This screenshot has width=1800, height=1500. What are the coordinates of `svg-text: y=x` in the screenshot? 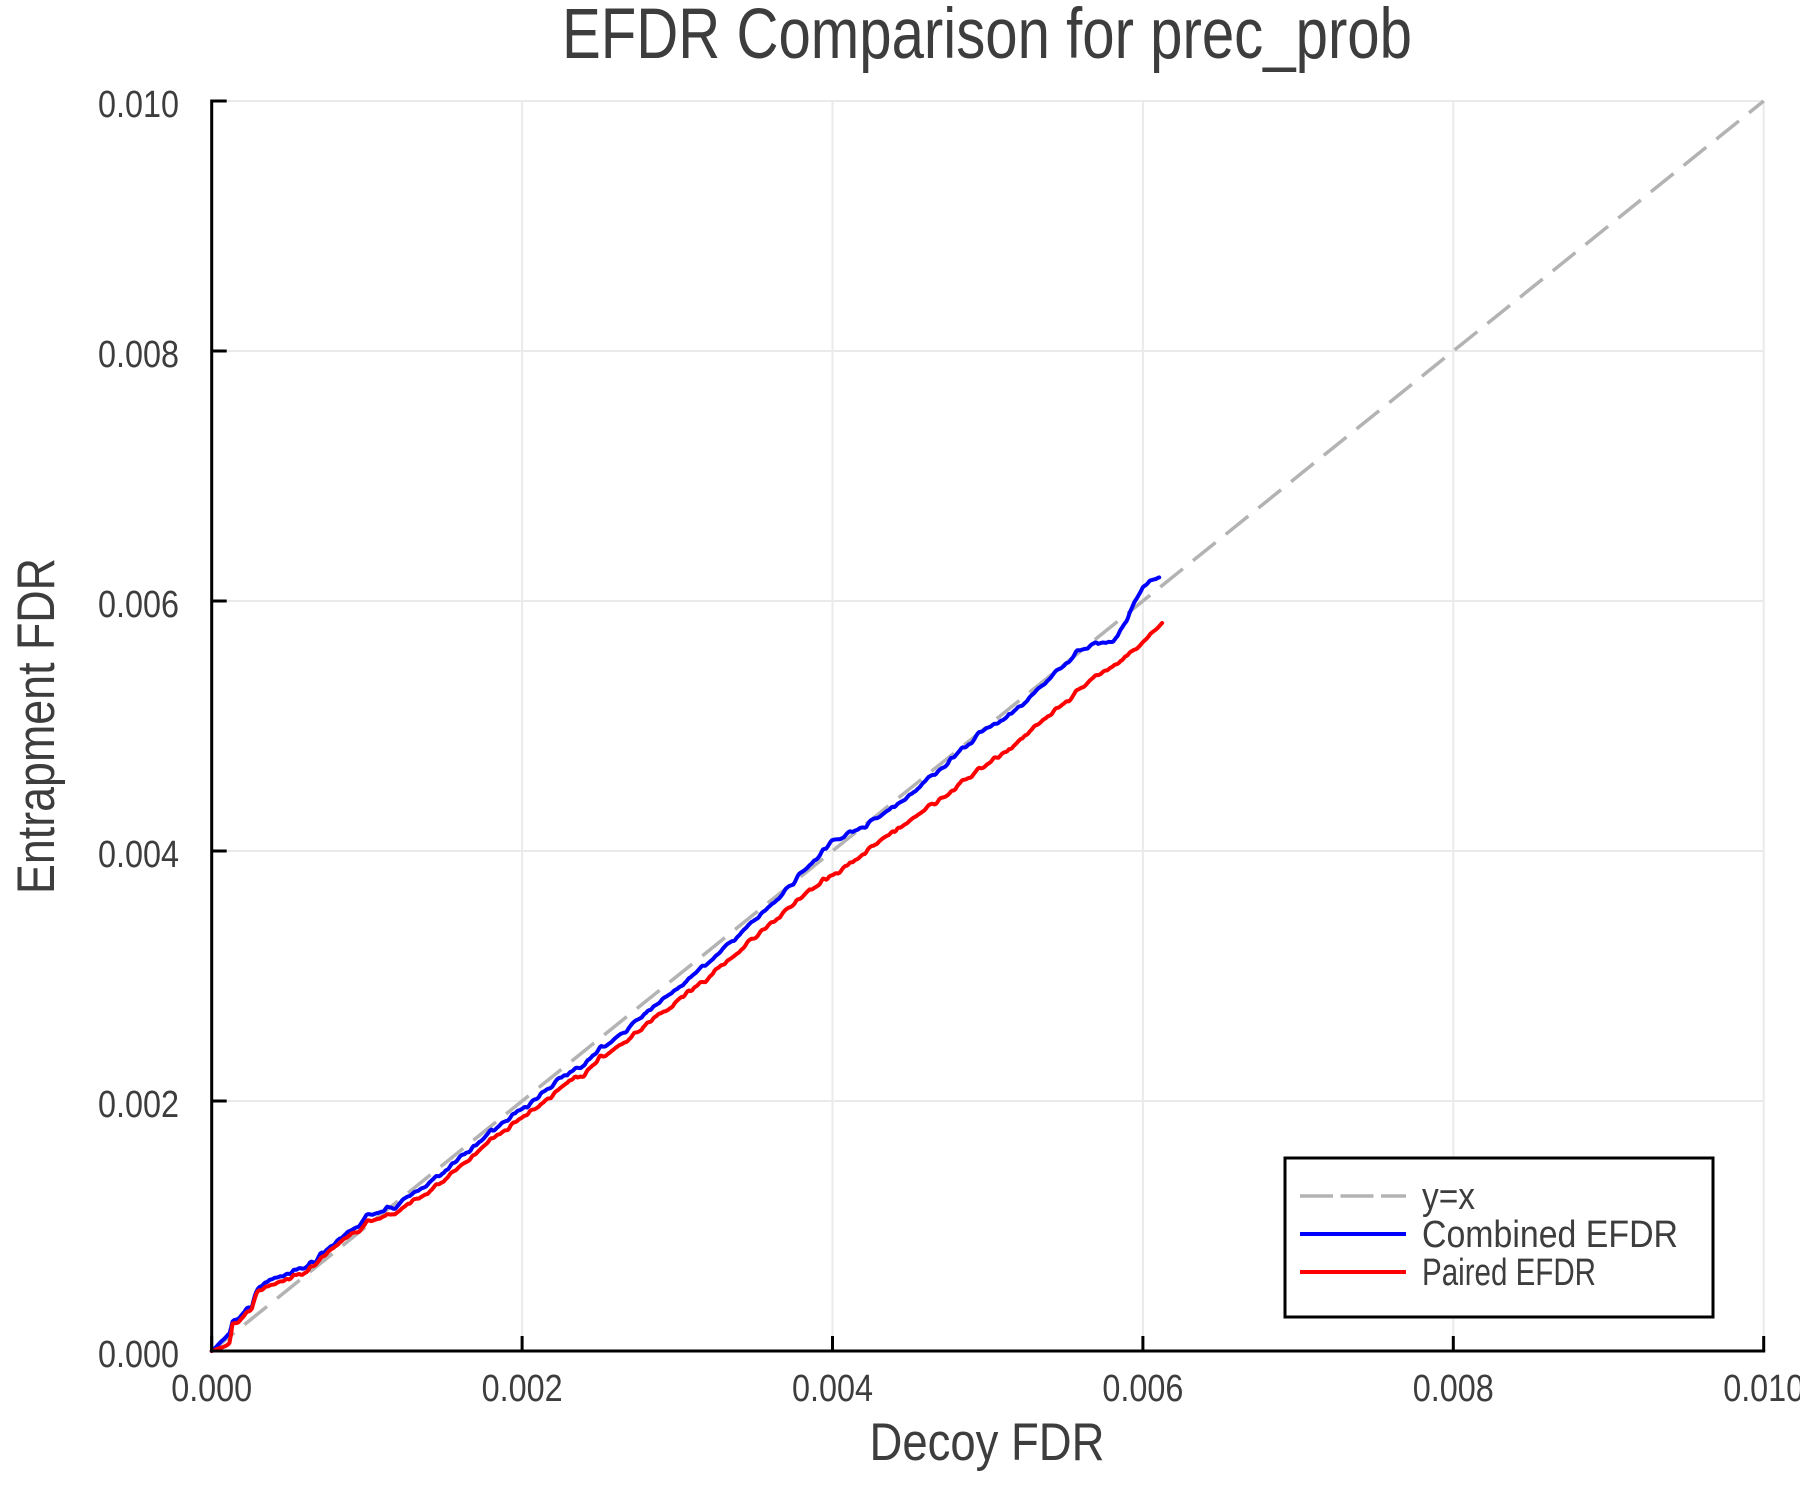 It's located at (1448, 1197).